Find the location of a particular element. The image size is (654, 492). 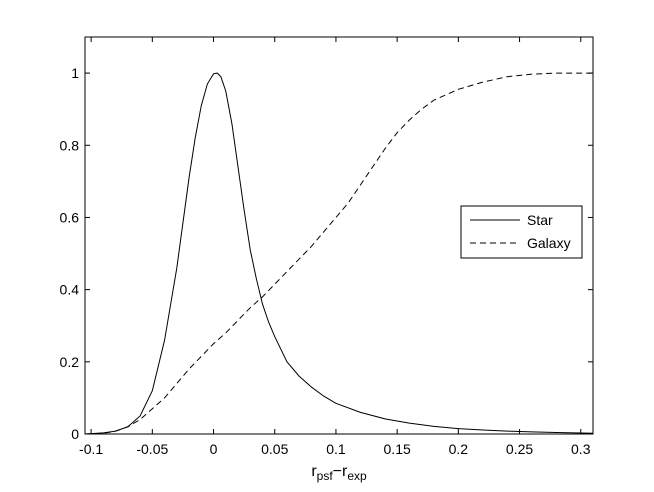

x-tick-label: -0.1 is located at coordinates (91, 449).